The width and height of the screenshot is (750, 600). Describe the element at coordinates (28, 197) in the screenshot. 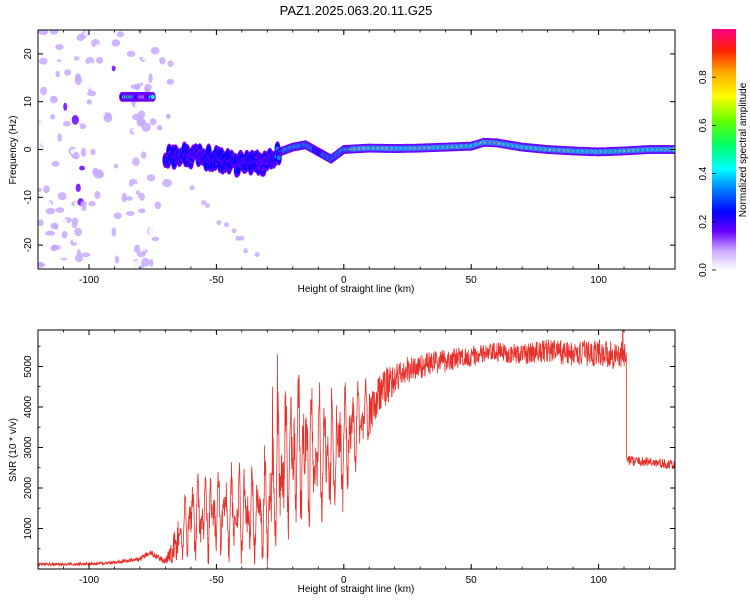

I see `y-tick-label: -10` at that location.